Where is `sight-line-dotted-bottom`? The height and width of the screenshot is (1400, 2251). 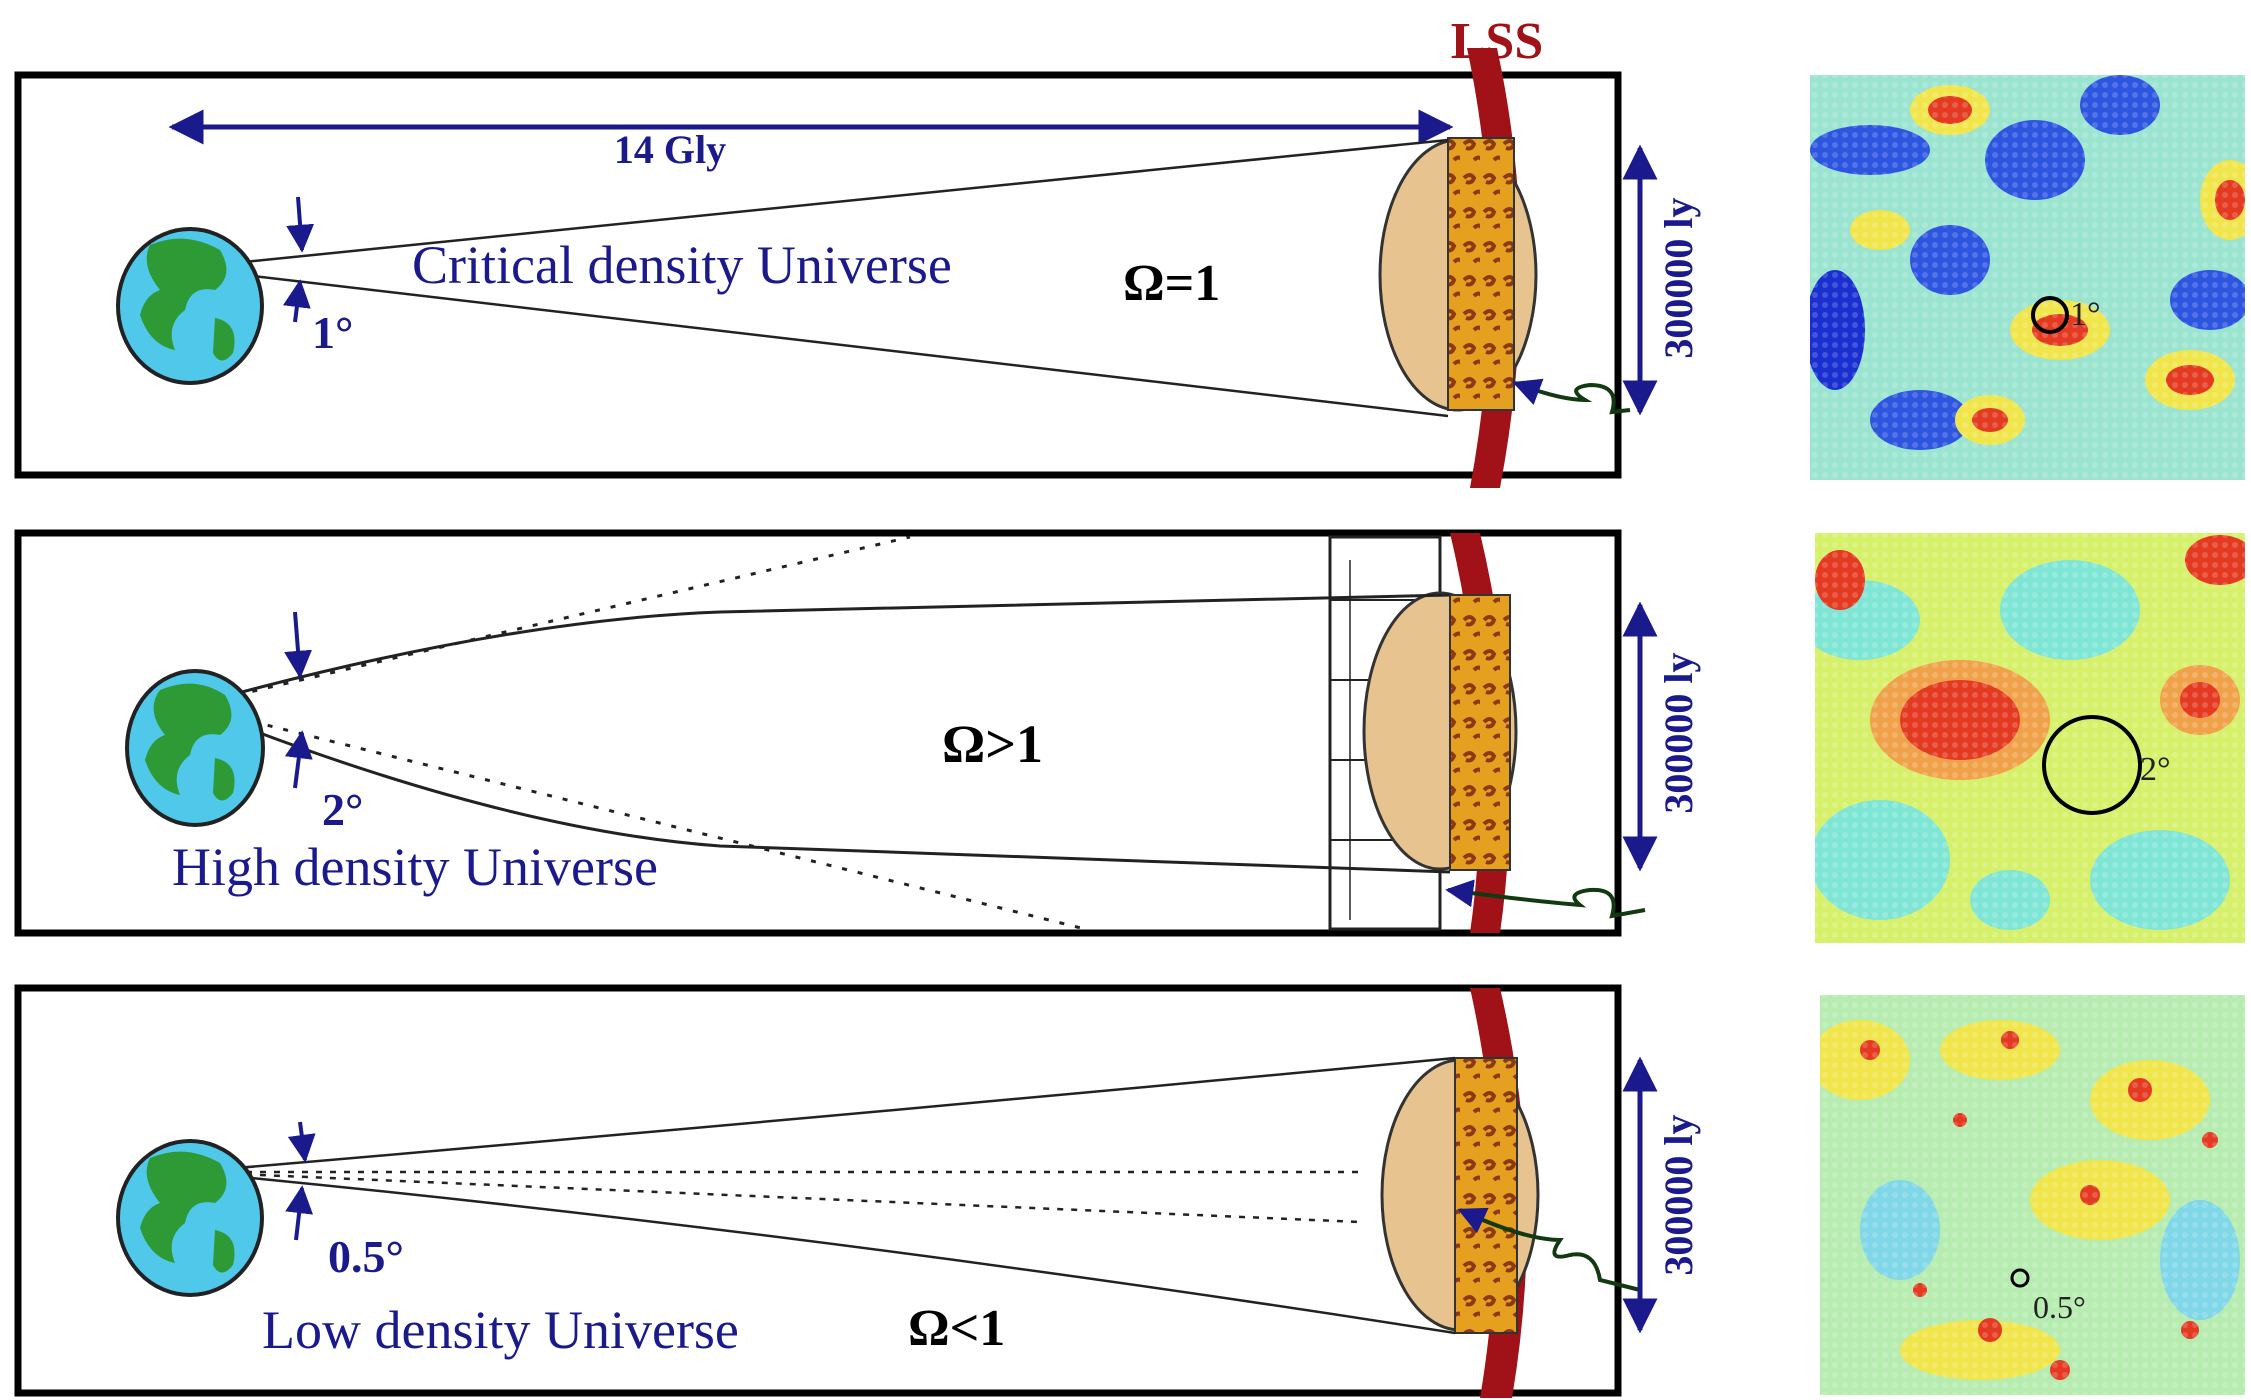 sight-line-dotted-bottom is located at coordinates (637, 817).